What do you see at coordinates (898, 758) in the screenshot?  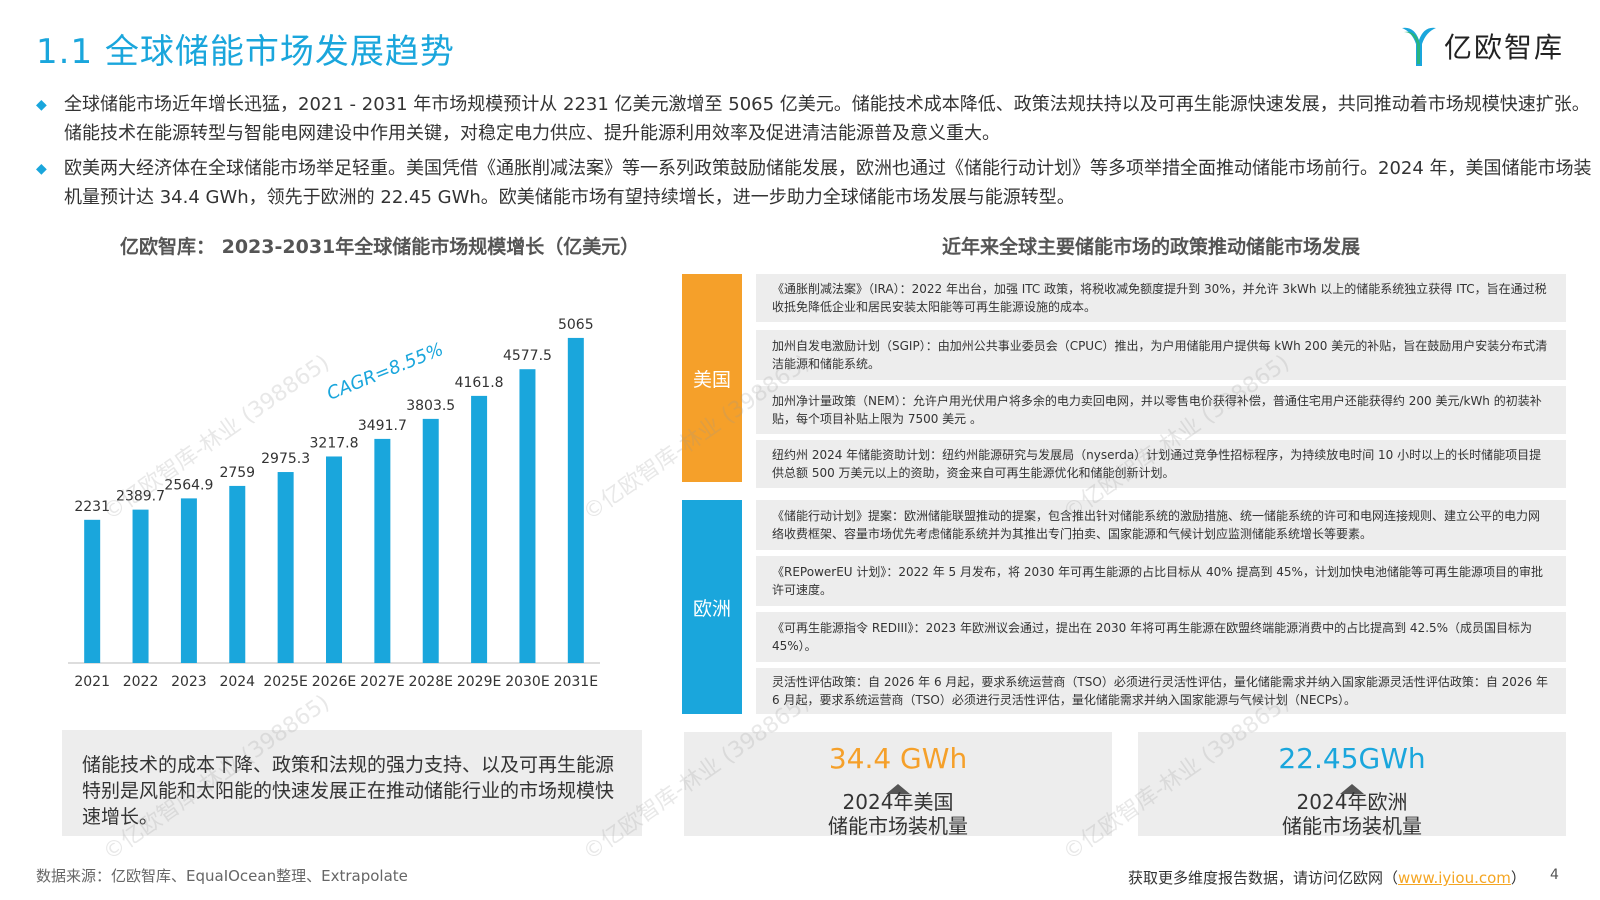 I see `stat-value: 34.4 GWh` at bounding box center [898, 758].